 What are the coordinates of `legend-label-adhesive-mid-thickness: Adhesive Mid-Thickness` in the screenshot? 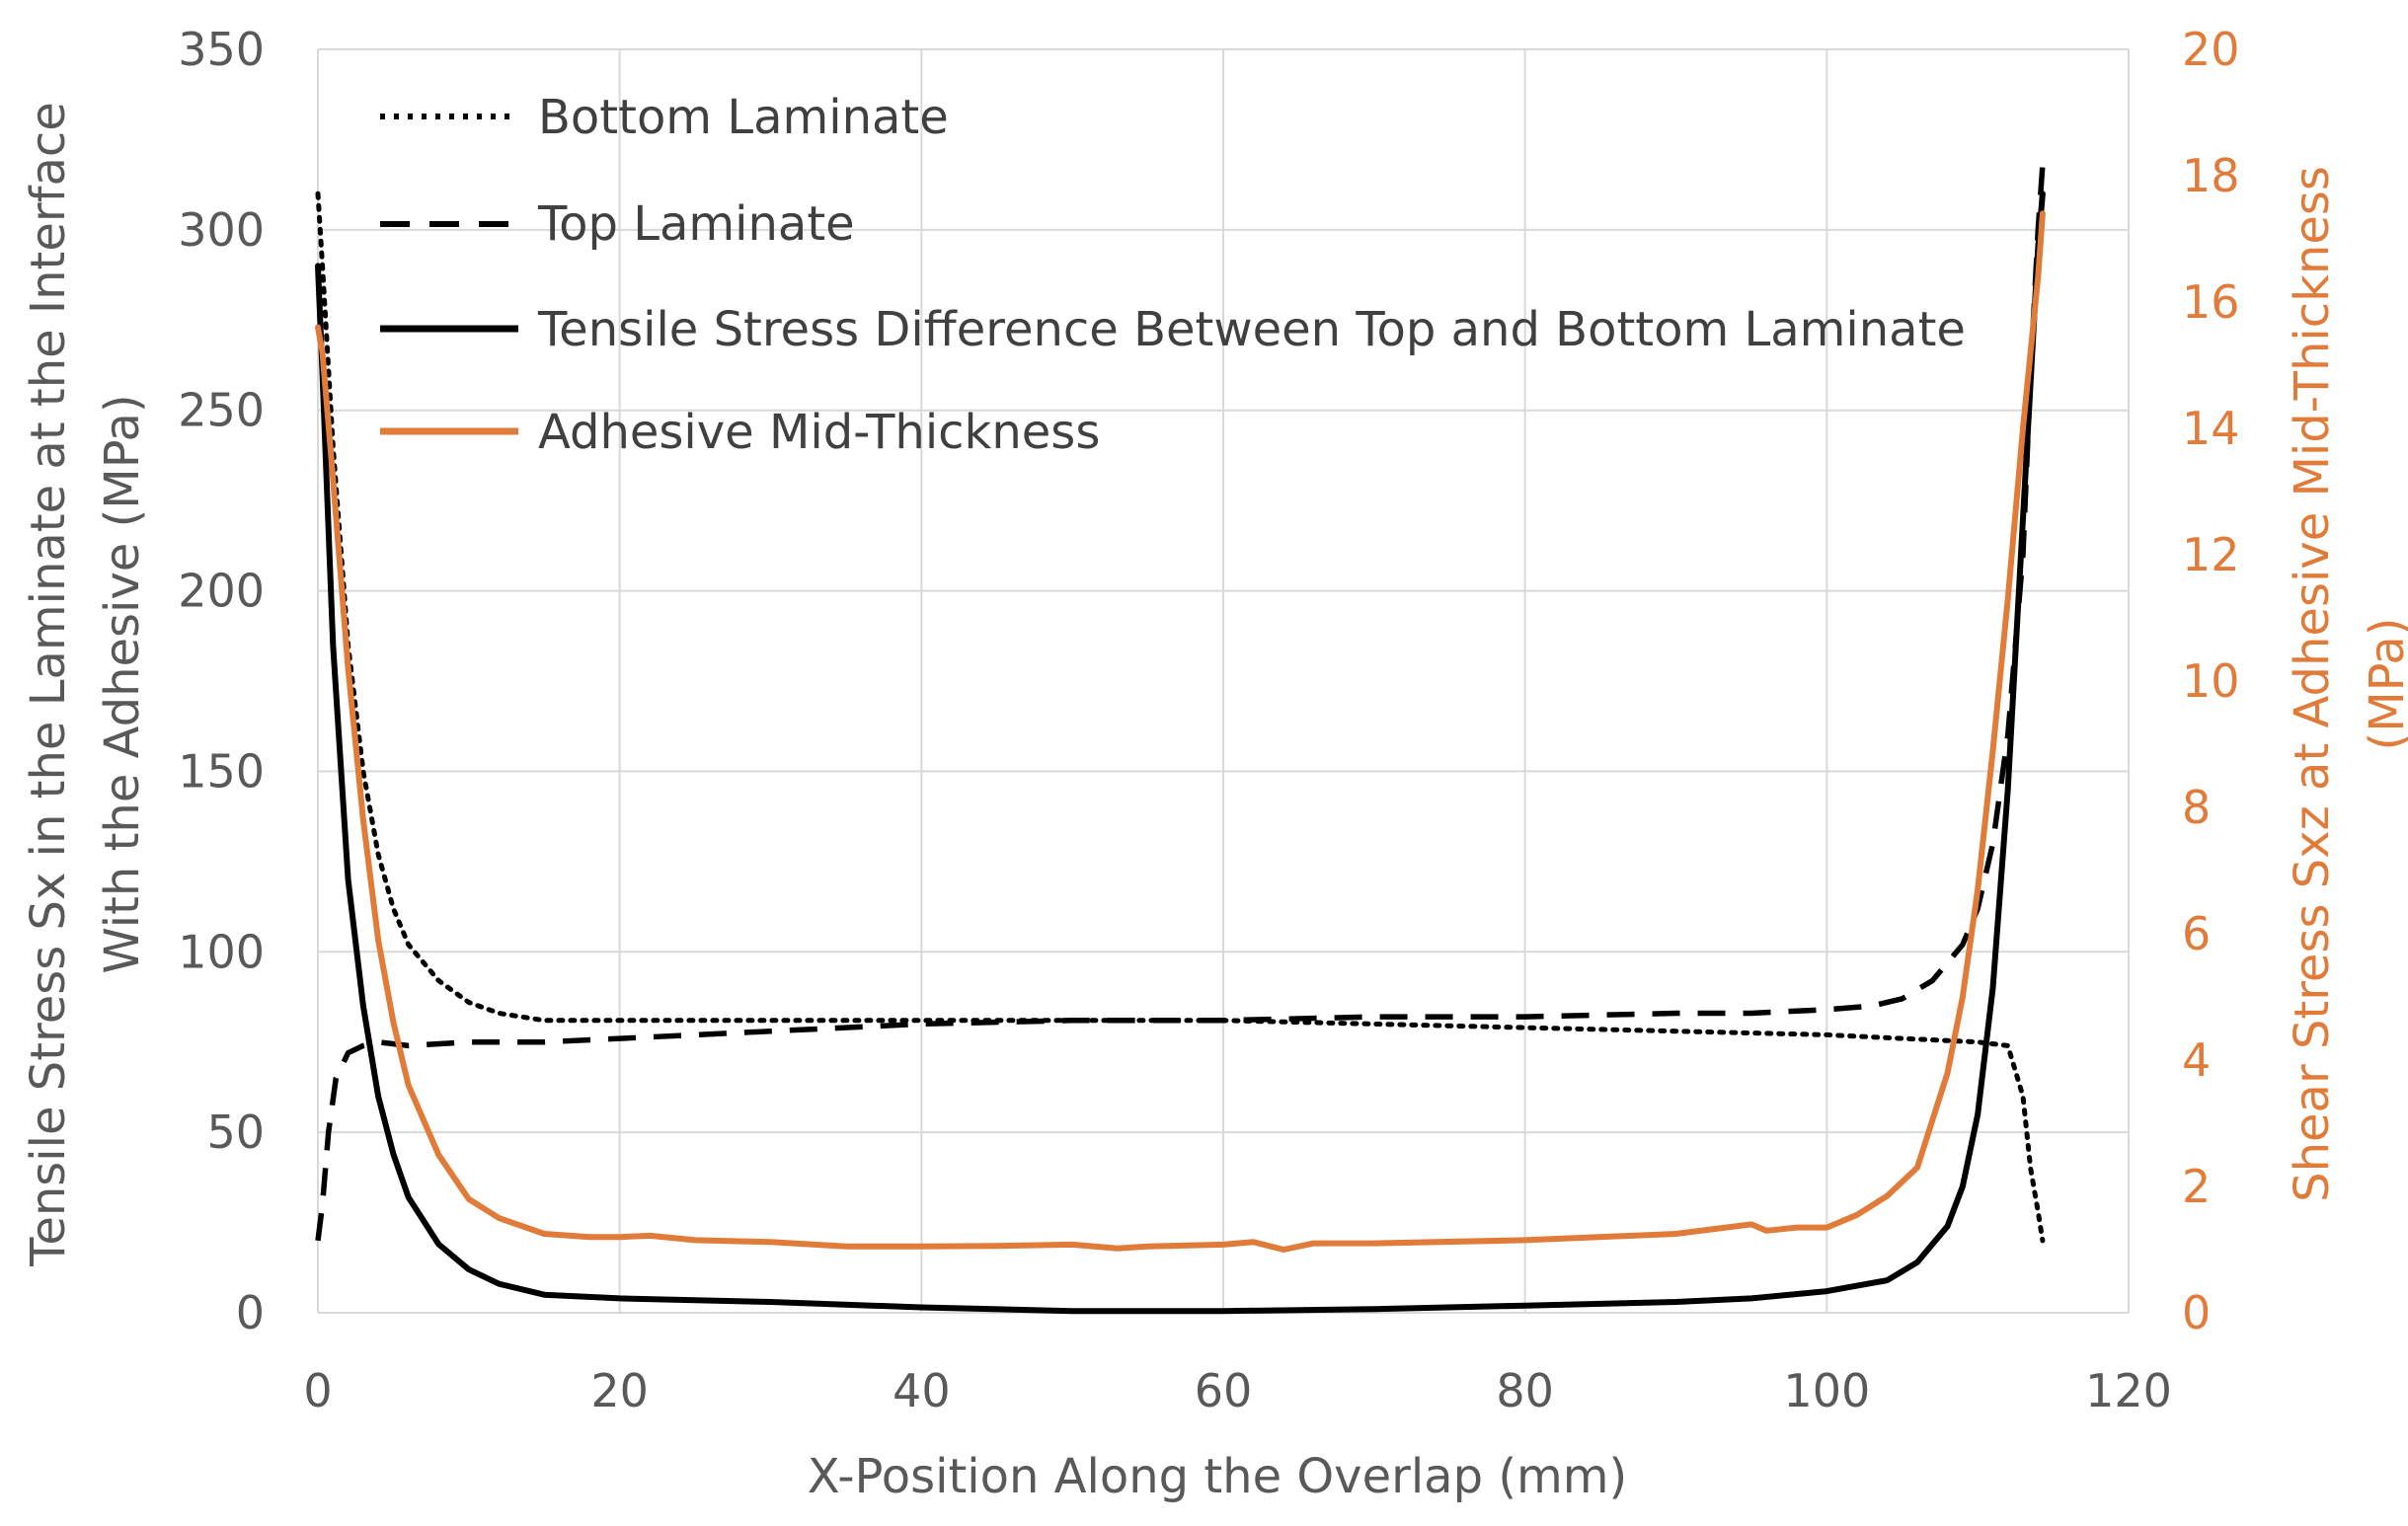 It's located at (819, 432).